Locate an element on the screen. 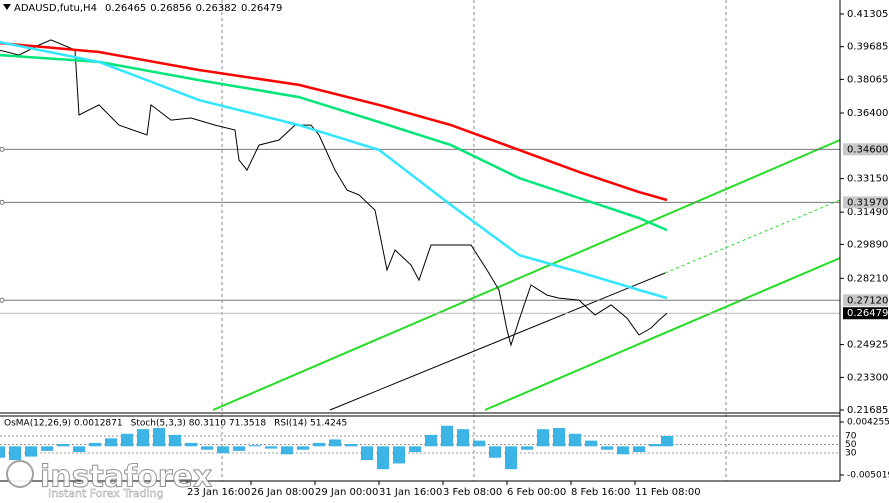 This screenshot has width=889, height=503. logo-circle is located at coordinates (20, 474).